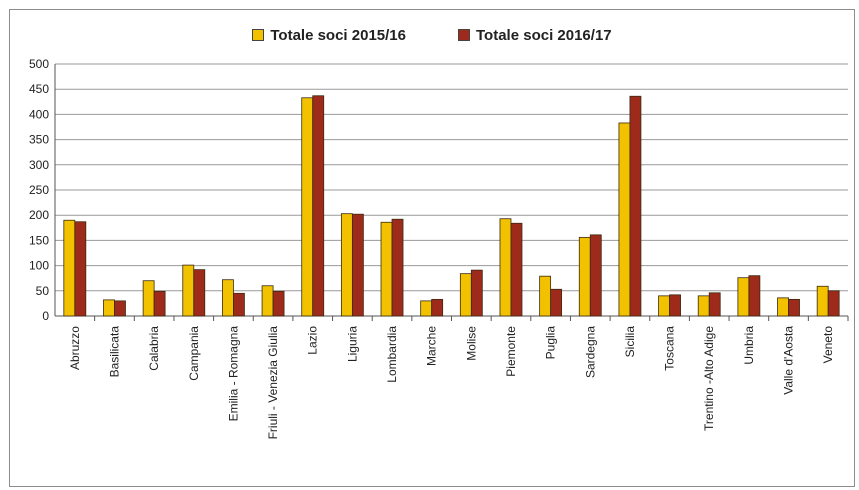  I want to click on legend-item-series-2: Totale soci 2016/17, so click(535, 35).